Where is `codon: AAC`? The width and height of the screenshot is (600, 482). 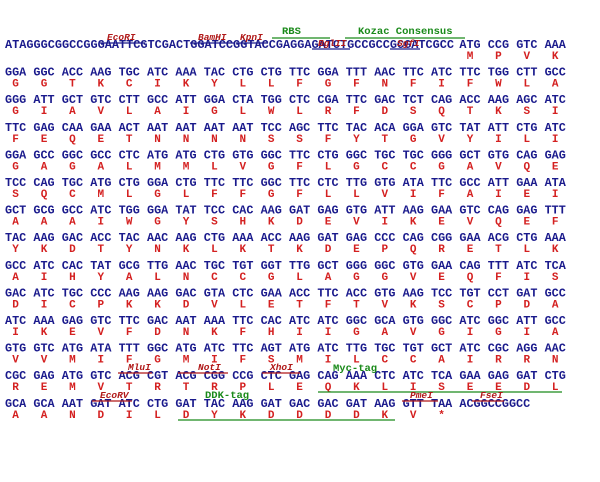 codon: AAC is located at coordinates (384, 73).